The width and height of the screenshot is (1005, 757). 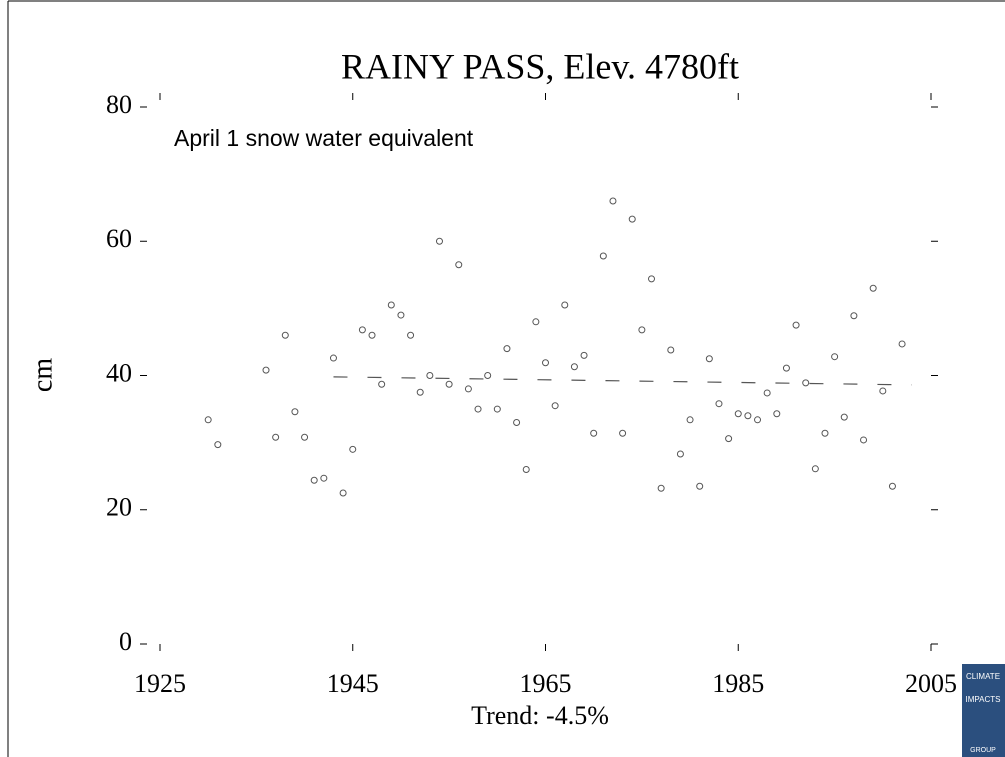 I want to click on y-tick-label: 80, so click(x=119, y=104).